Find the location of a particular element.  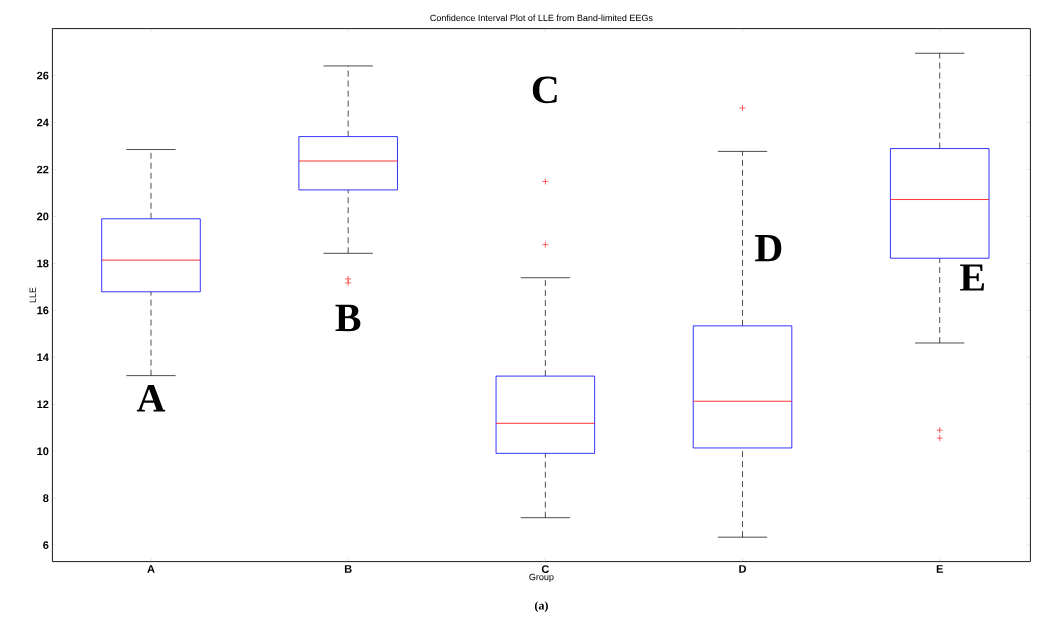

x-tick-label: C is located at coordinates (545, 569).